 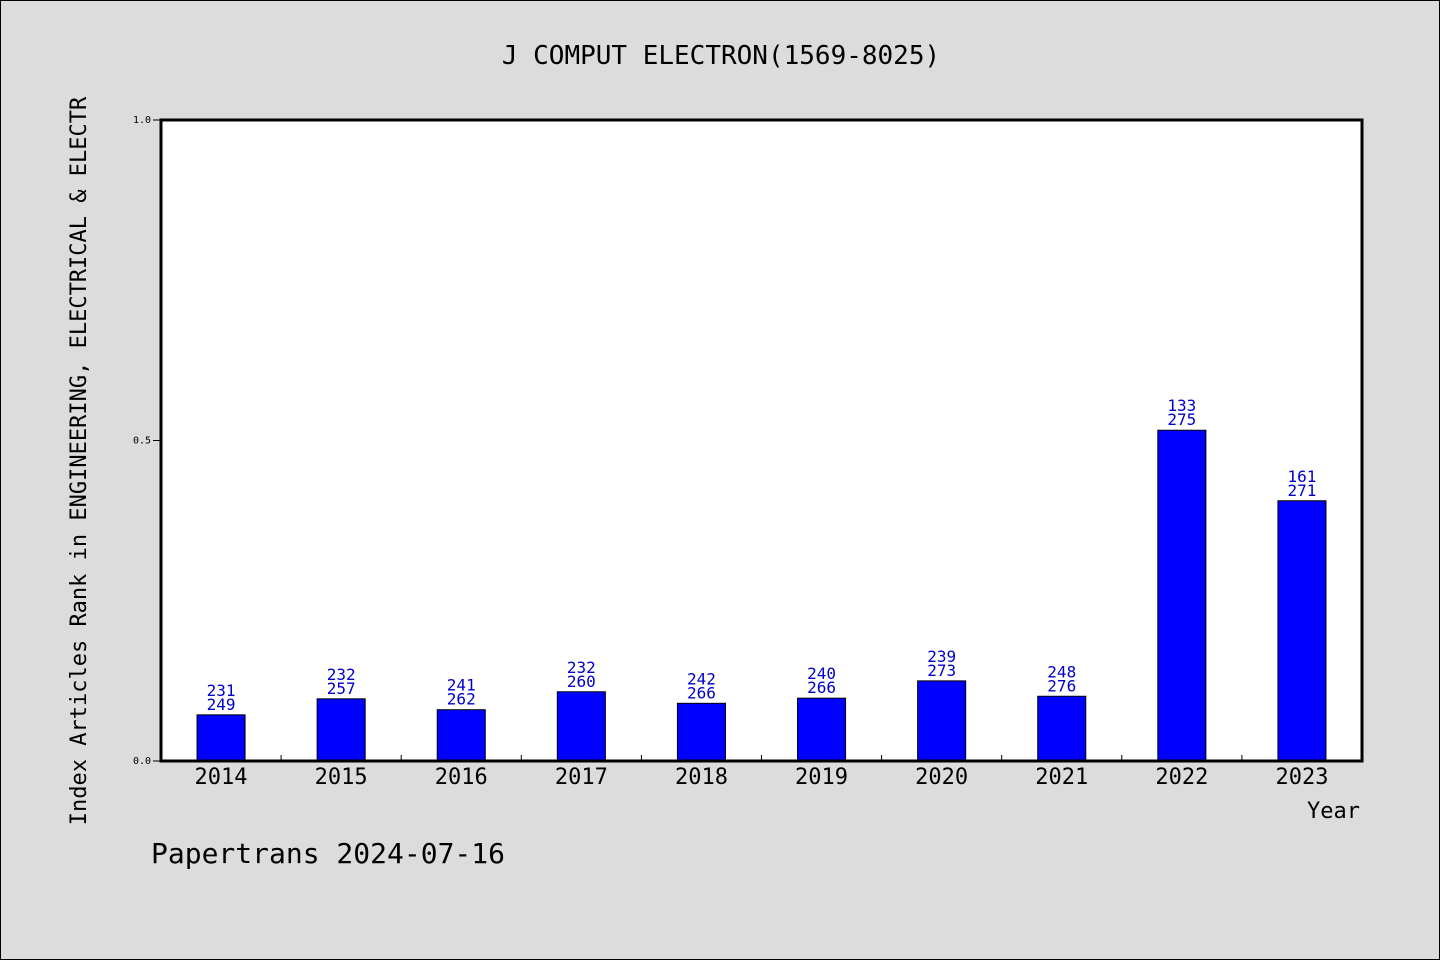 I want to click on y-tick-label: 1.0, so click(x=142, y=120).